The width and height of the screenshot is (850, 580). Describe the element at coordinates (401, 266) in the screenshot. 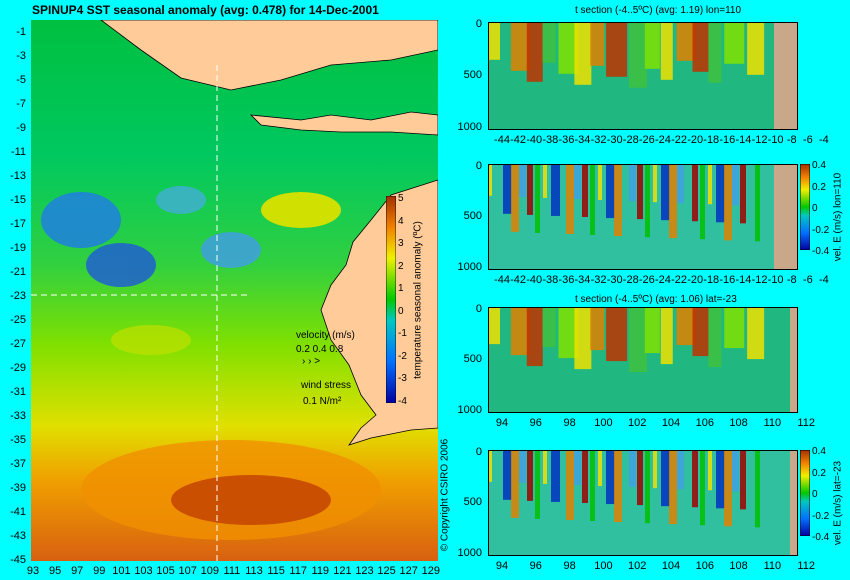

I see `colorbar-tick-label: 2` at that location.